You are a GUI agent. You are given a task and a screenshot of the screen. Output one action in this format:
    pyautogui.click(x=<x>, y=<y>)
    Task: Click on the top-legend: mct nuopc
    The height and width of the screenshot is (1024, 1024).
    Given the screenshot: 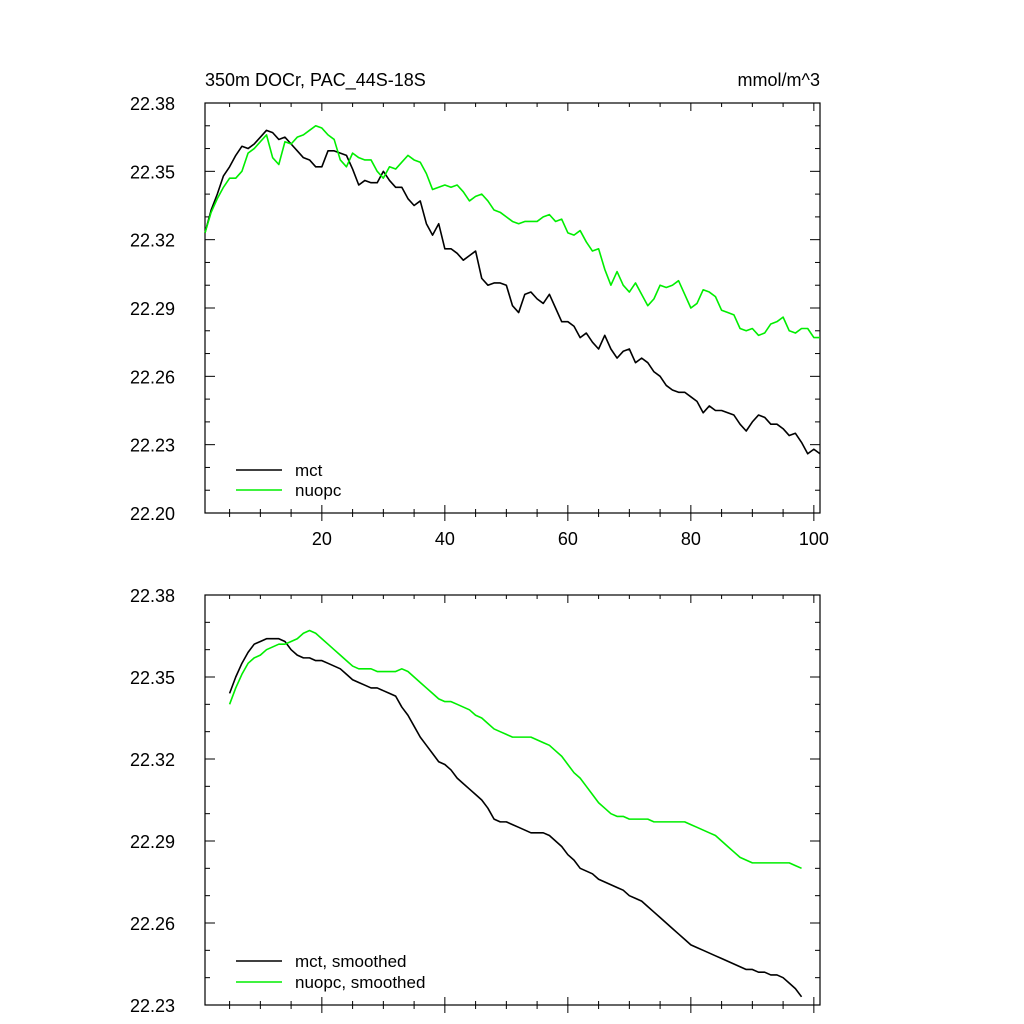 What is the action you would take?
    pyautogui.click(x=289, y=480)
    